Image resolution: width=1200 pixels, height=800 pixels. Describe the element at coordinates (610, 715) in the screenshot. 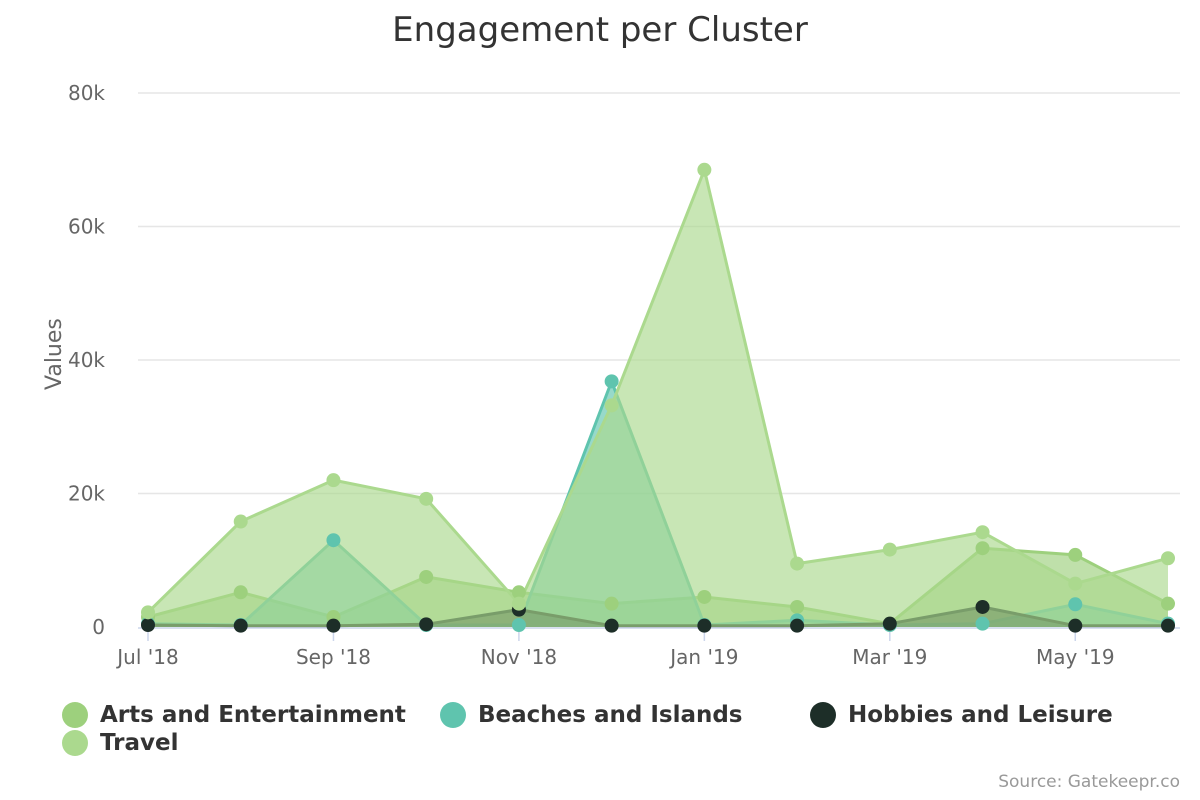

I see `legend-label: Beaches and Islands` at that location.